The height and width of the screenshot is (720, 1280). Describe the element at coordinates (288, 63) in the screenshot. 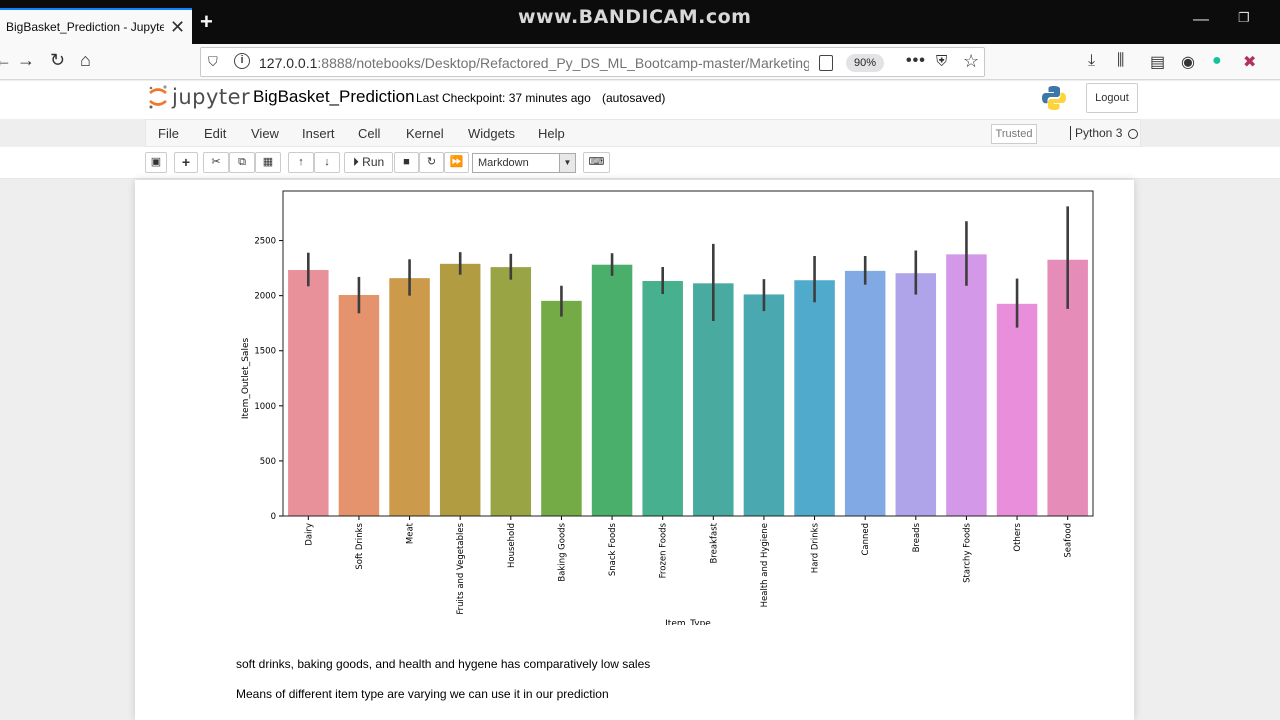

I see `url-host: 127.0.0.1` at that location.